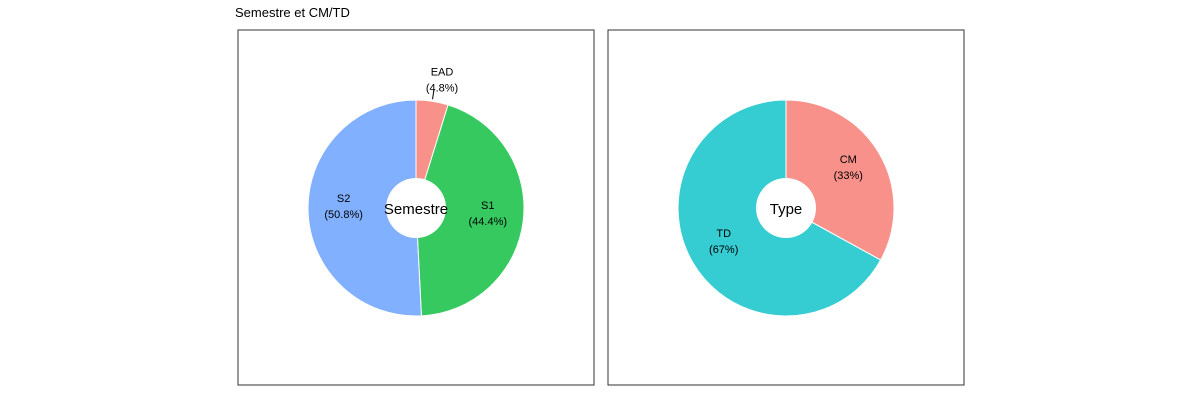  I want to click on slice-s2, so click(364, 208).